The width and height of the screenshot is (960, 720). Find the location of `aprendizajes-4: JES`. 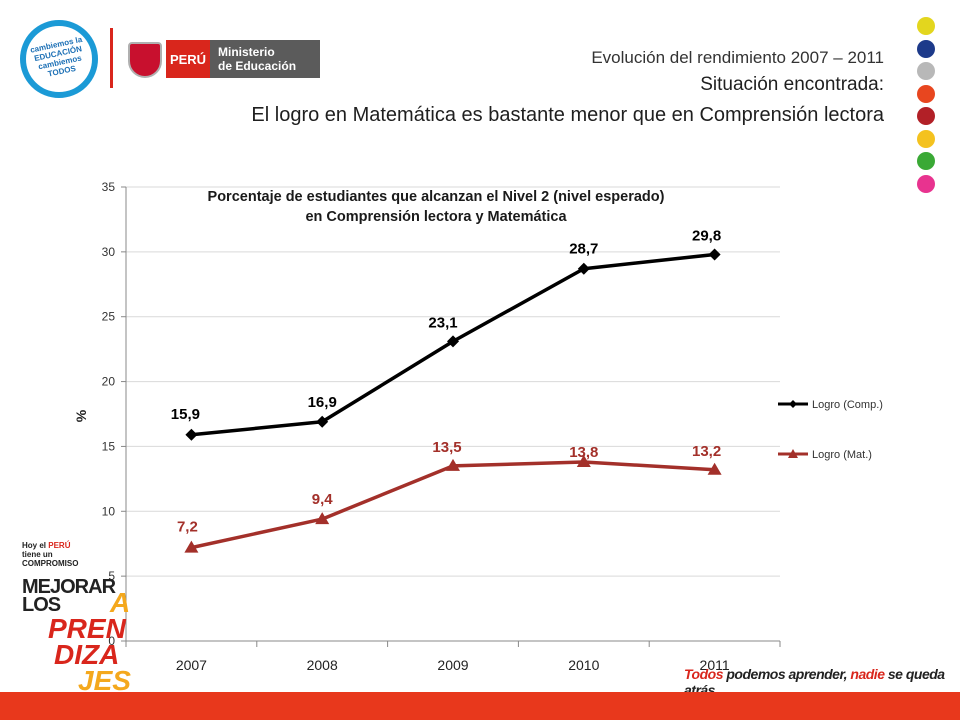

aprendizajes-4: JES is located at coordinates (104, 680).